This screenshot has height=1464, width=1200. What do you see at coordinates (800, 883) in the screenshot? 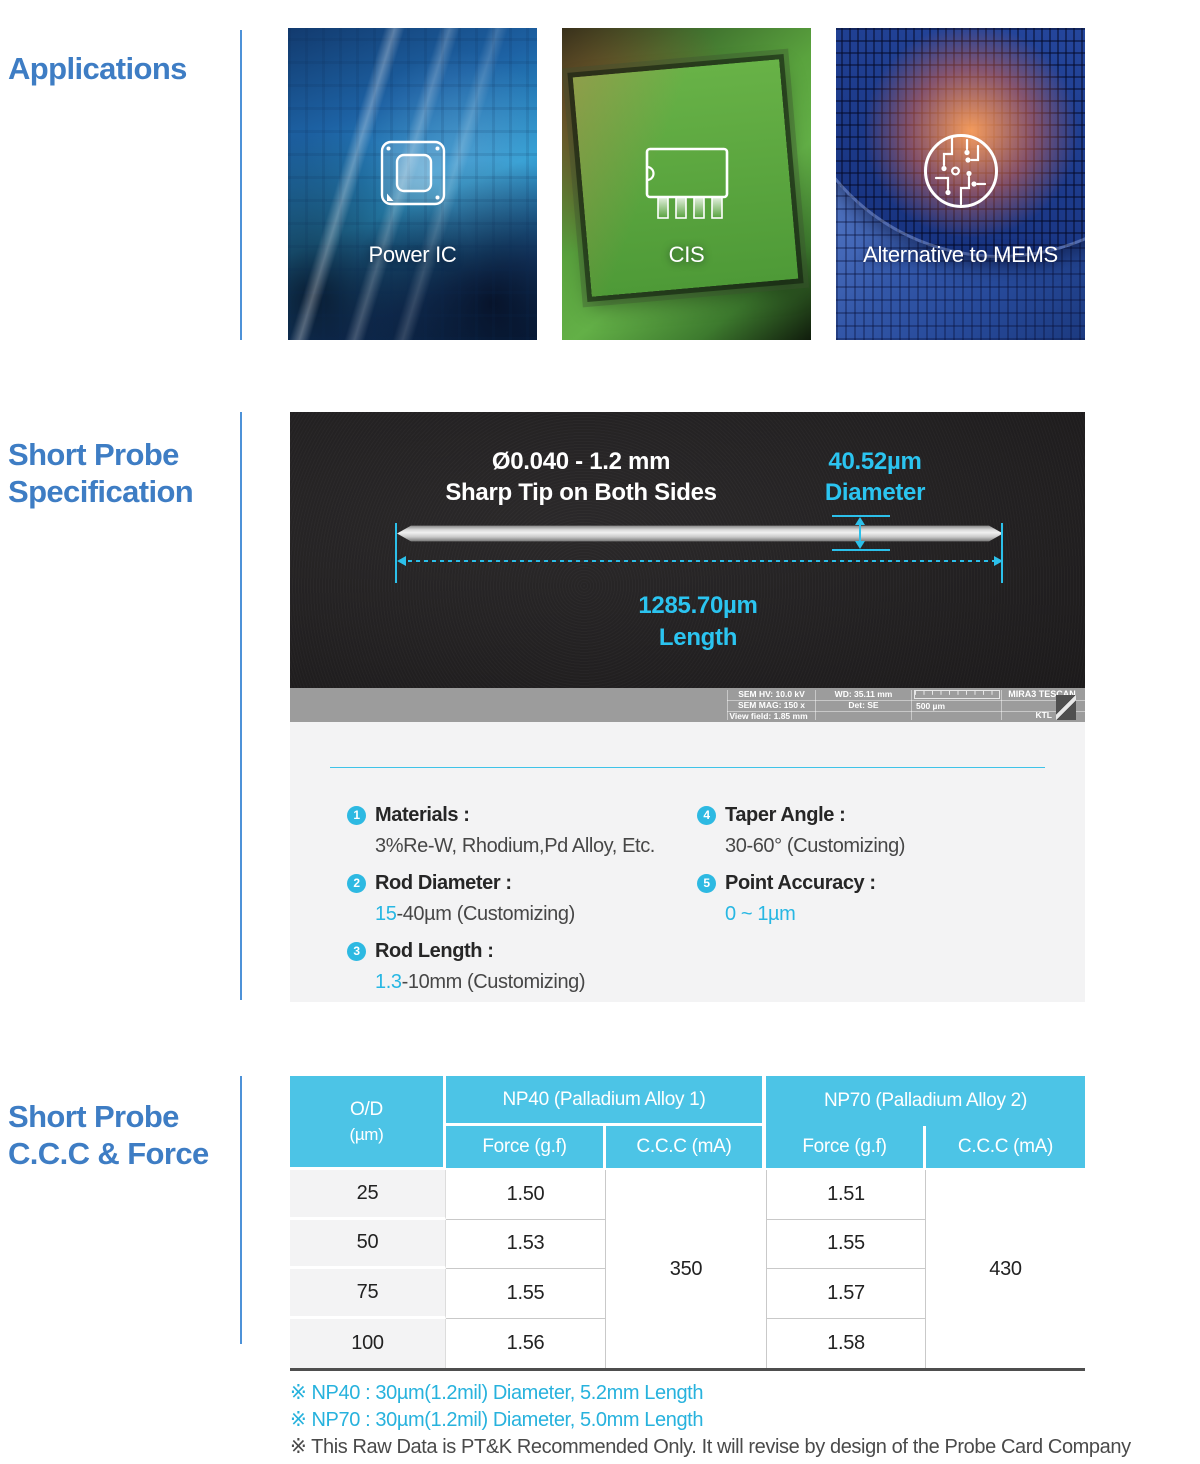
I see `spec-label: Point Accuracy :` at bounding box center [800, 883].